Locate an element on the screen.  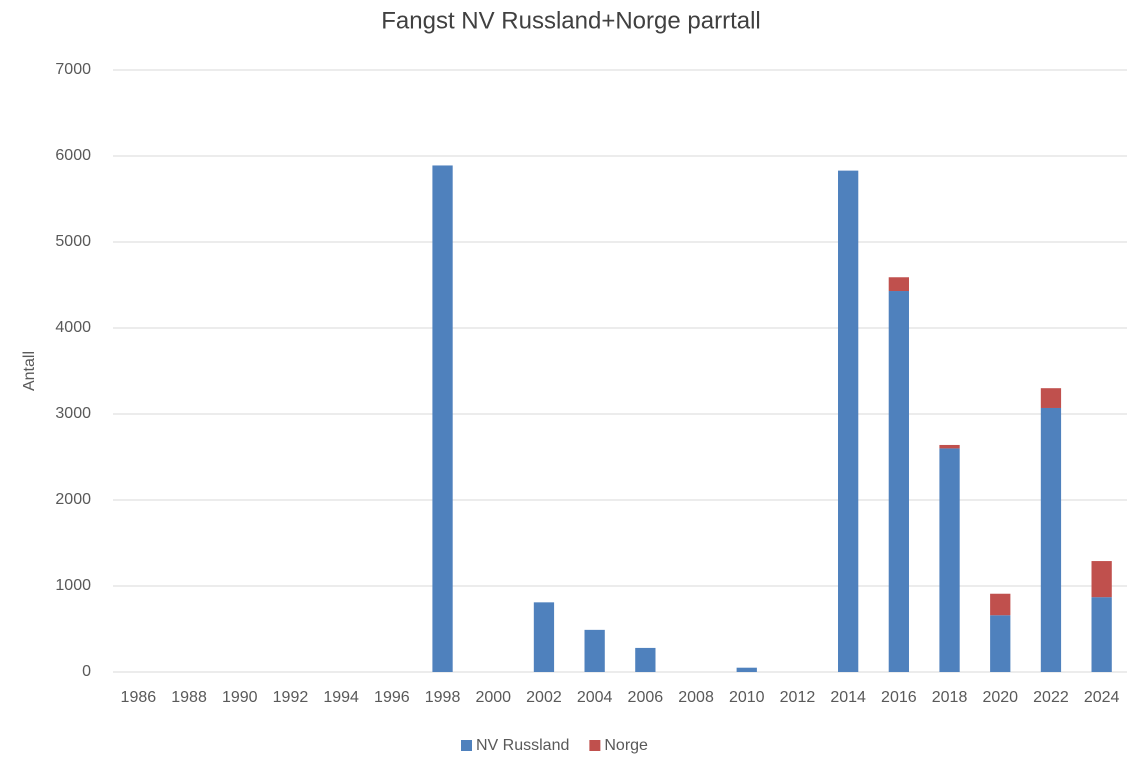
x-tick-label: 1992 is located at coordinates (291, 697).